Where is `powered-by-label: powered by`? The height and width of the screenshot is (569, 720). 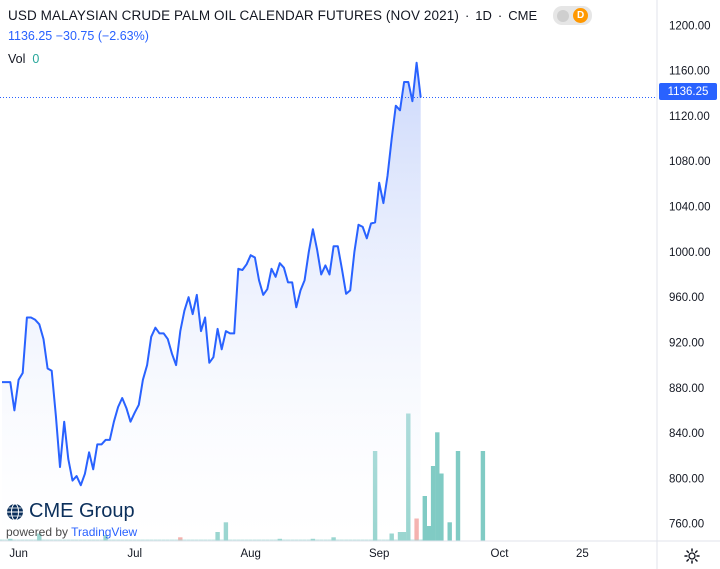 powered-by-label: powered by is located at coordinates (37, 532).